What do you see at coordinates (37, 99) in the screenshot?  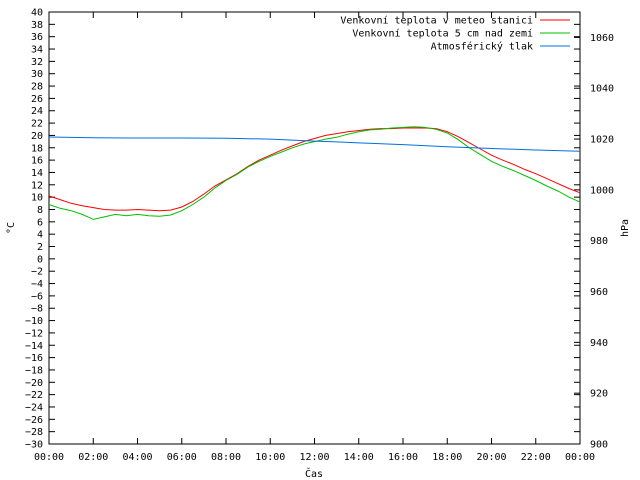 I see `y-tick-label: 26` at bounding box center [37, 99].